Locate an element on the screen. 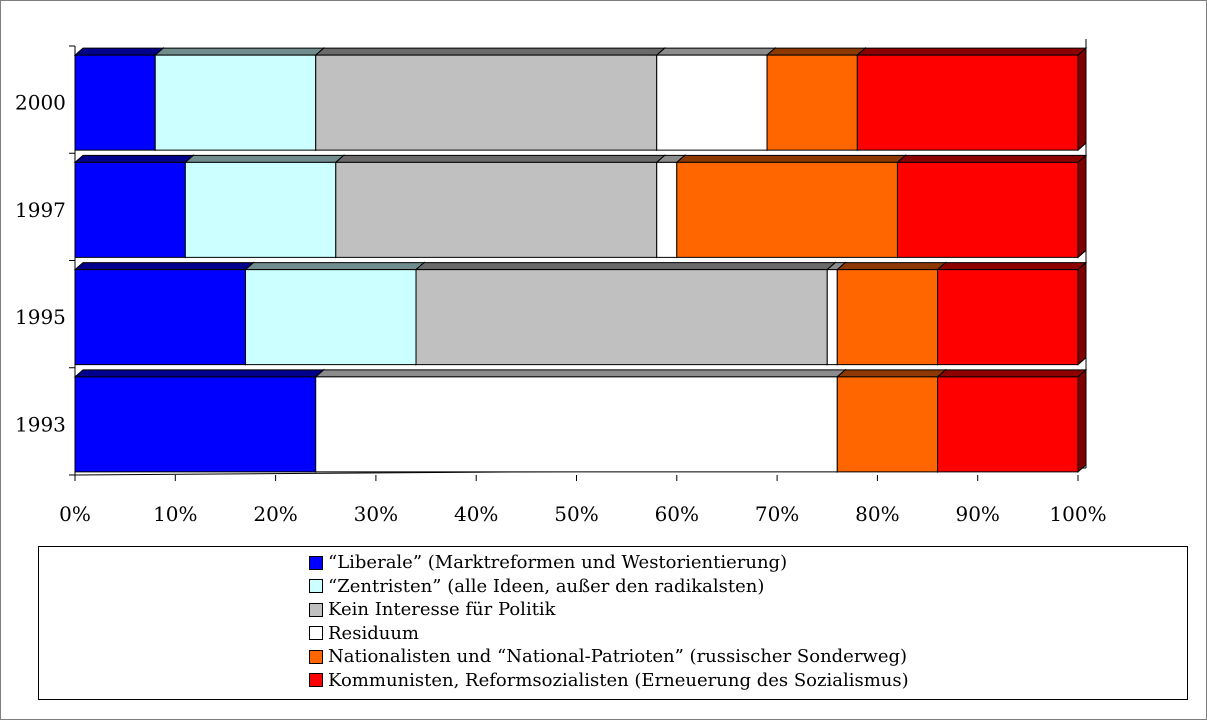 The height and width of the screenshot is (720, 1207). x-tick-label: 50% is located at coordinates (576, 514).